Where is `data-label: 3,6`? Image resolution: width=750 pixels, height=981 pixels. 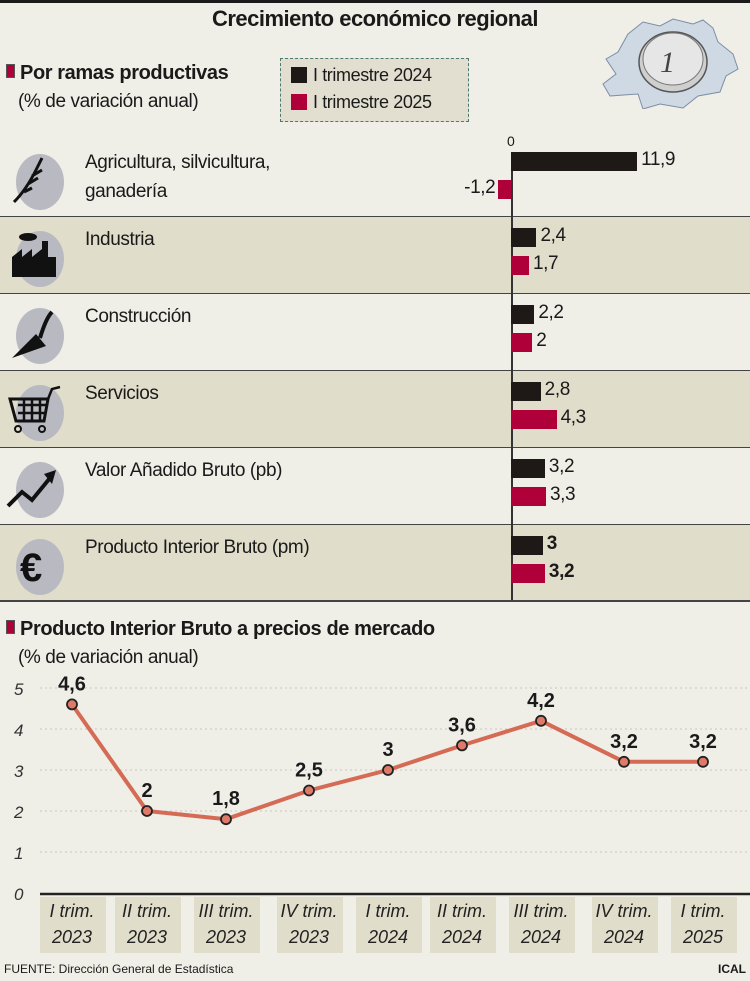
data-label: 3,6 is located at coordinates (462, 725).